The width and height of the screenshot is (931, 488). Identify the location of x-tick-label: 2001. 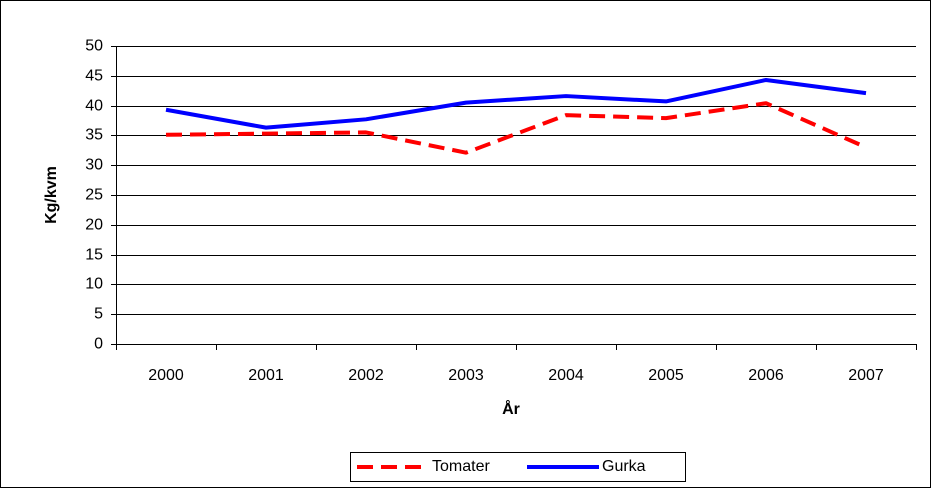
(266, 375).